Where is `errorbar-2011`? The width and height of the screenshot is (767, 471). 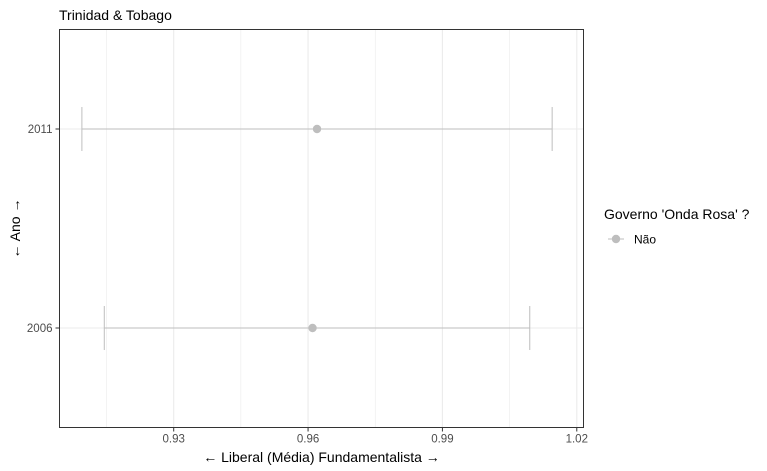 errorbar-2011 is located at coordinates (317, 129).